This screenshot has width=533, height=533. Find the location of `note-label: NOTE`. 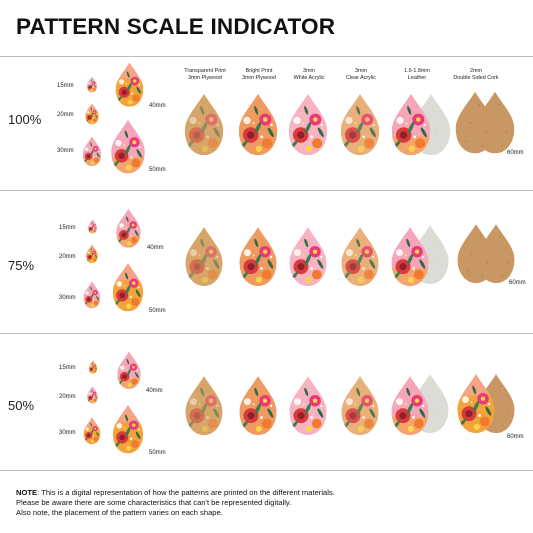

note-label: NOTE is located at coordinates (27, 492).